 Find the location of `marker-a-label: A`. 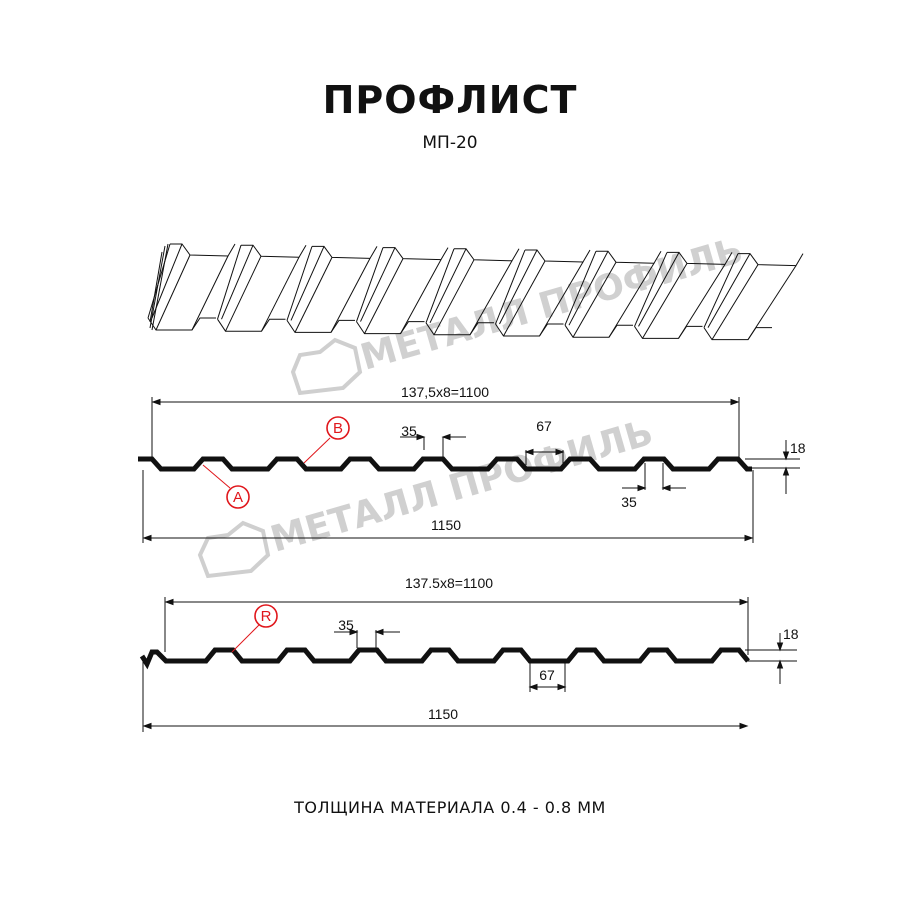

marker-a-label: A is located at coordinates (238, 497).